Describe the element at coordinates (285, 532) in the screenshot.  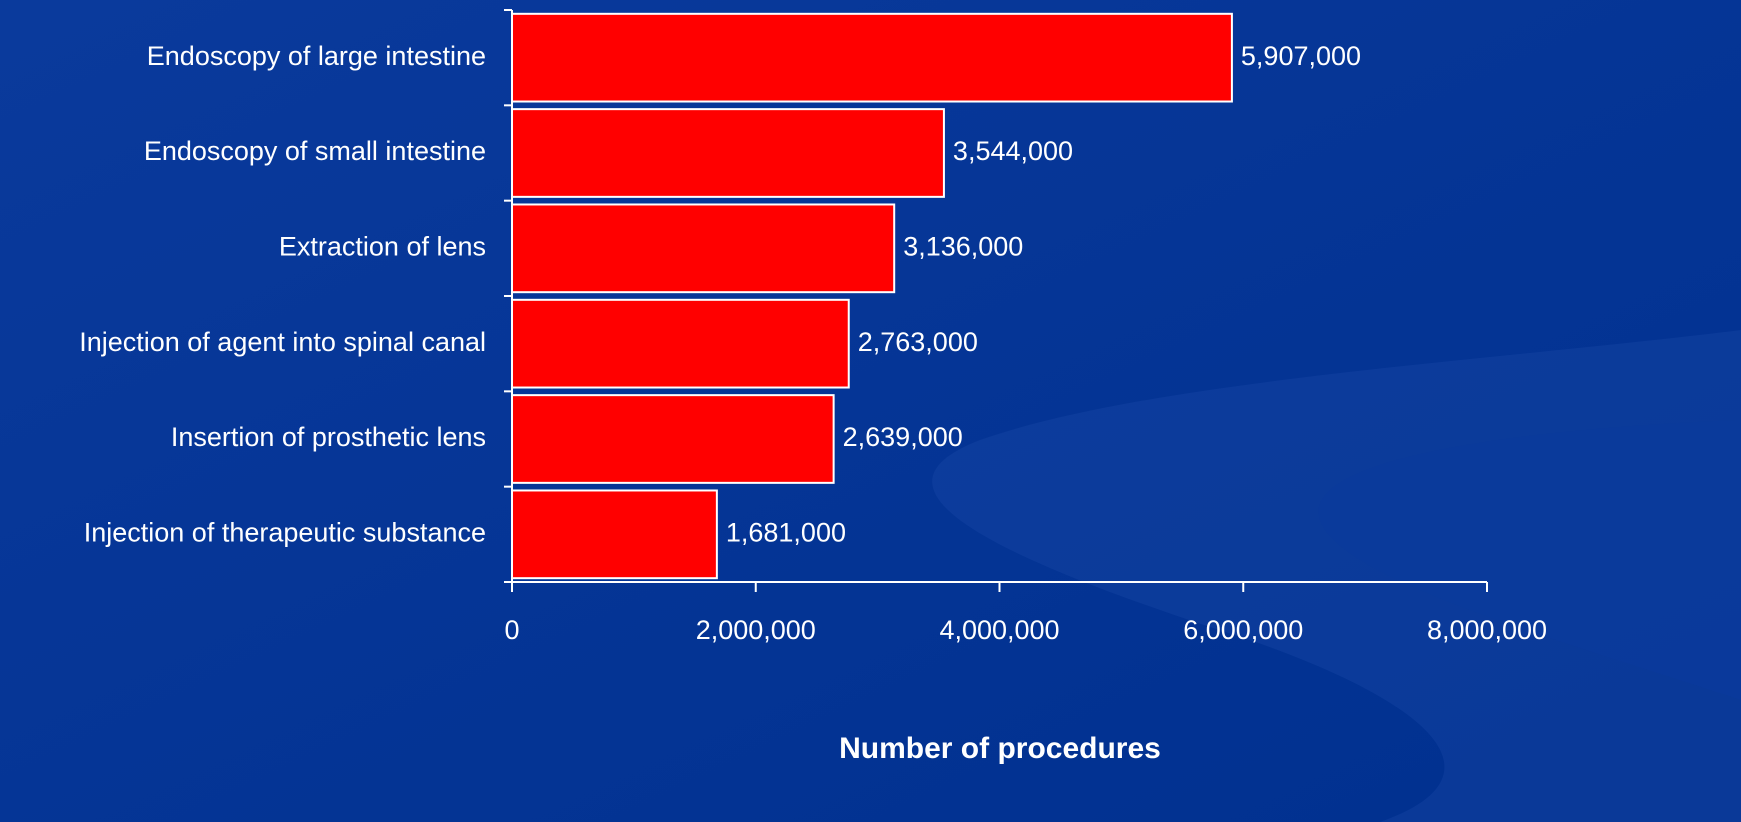
I see `y-tick-label: Injection of therapeutic substance` at that location.